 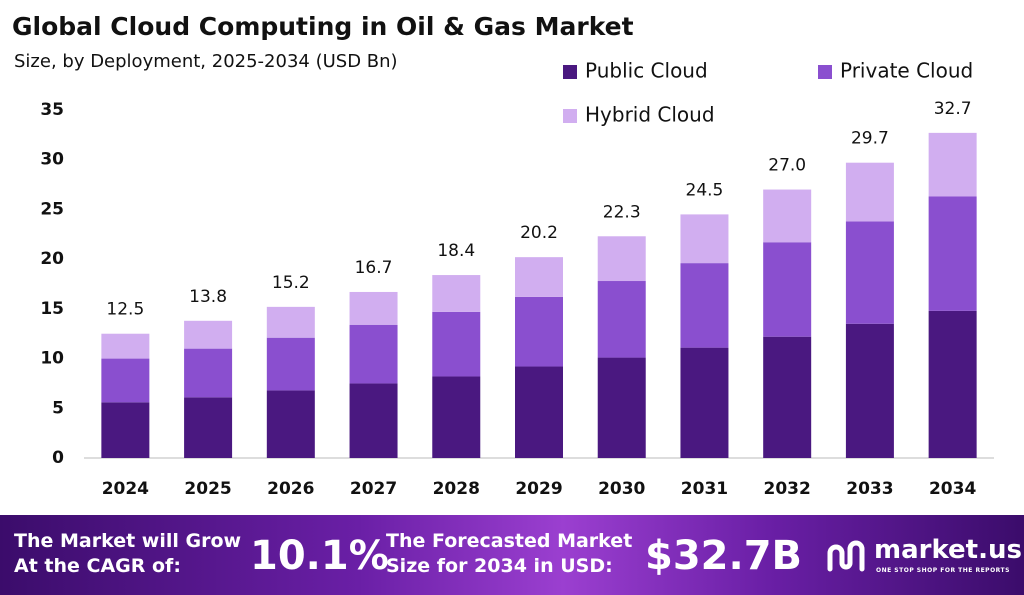 What do you see at coordinates (787, 489) in the screenshot?
I see `x-tick-label: 2032` at bounding box center [787, 489].